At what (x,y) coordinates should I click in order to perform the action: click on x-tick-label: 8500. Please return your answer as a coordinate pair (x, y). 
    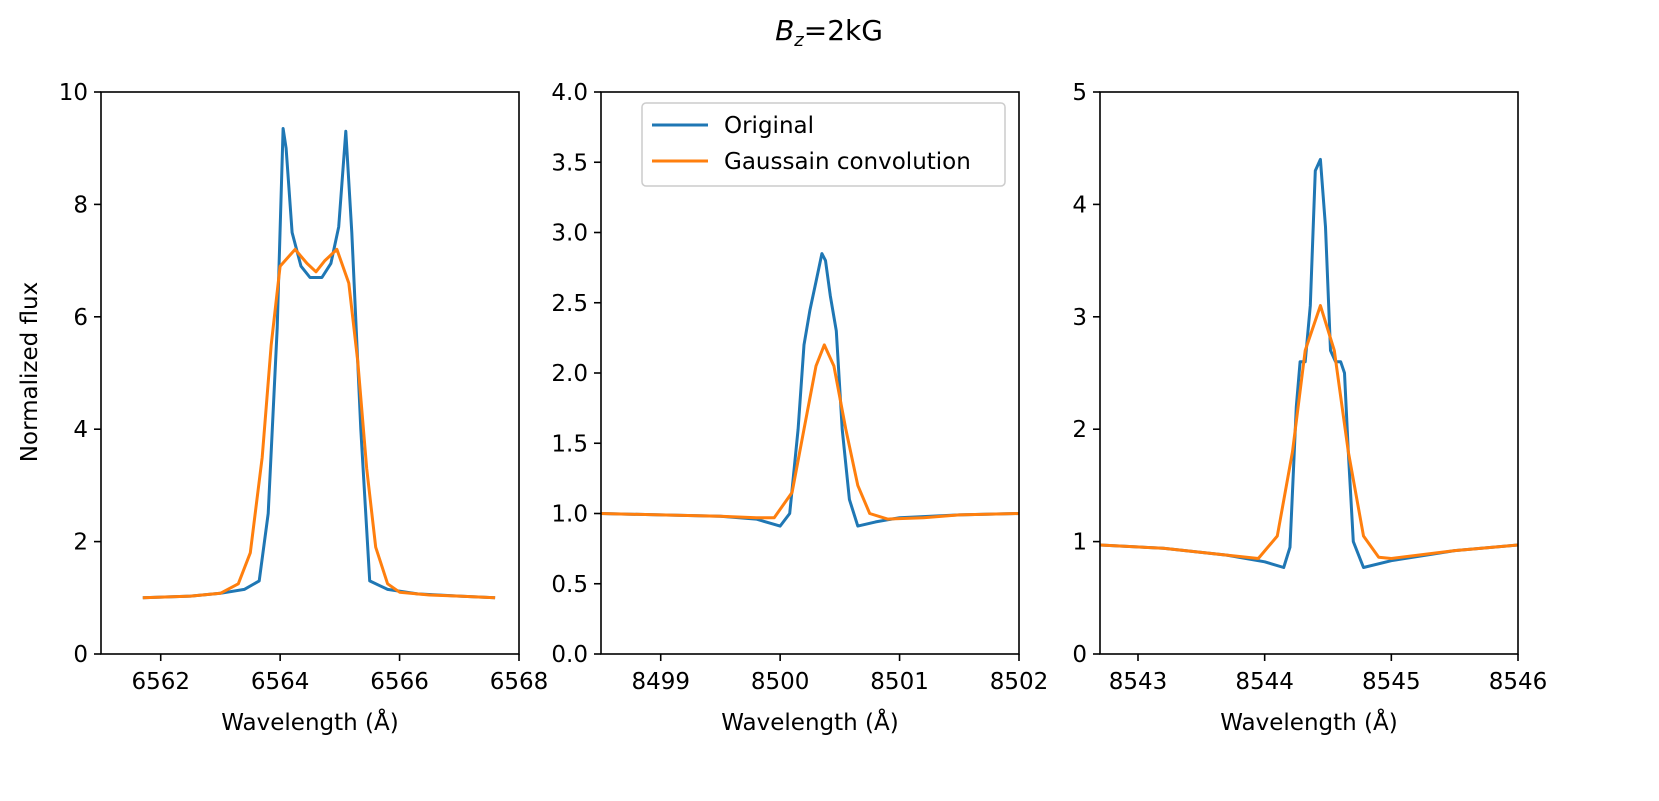
    Looking at the image, I should click on (780, 682).